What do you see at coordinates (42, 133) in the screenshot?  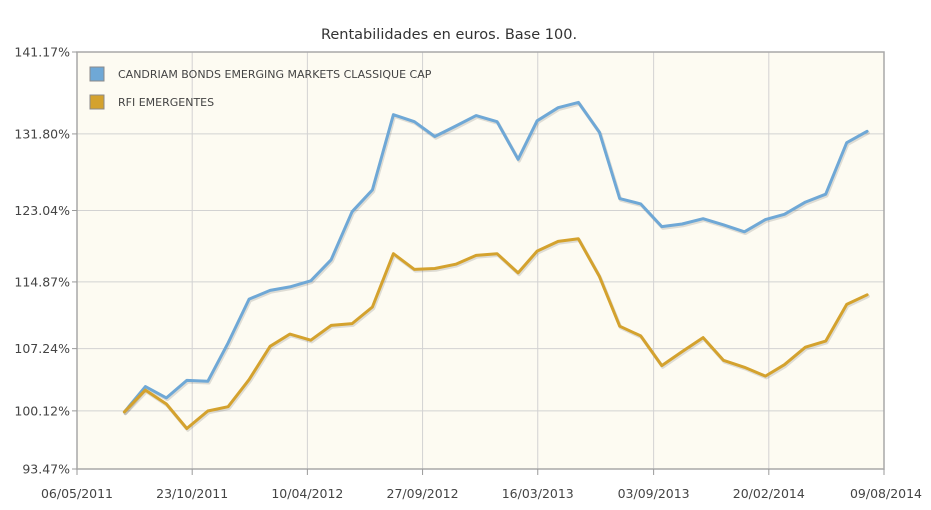 I see `y-tick-label: 131.80%` at bounding box center [42, 133].